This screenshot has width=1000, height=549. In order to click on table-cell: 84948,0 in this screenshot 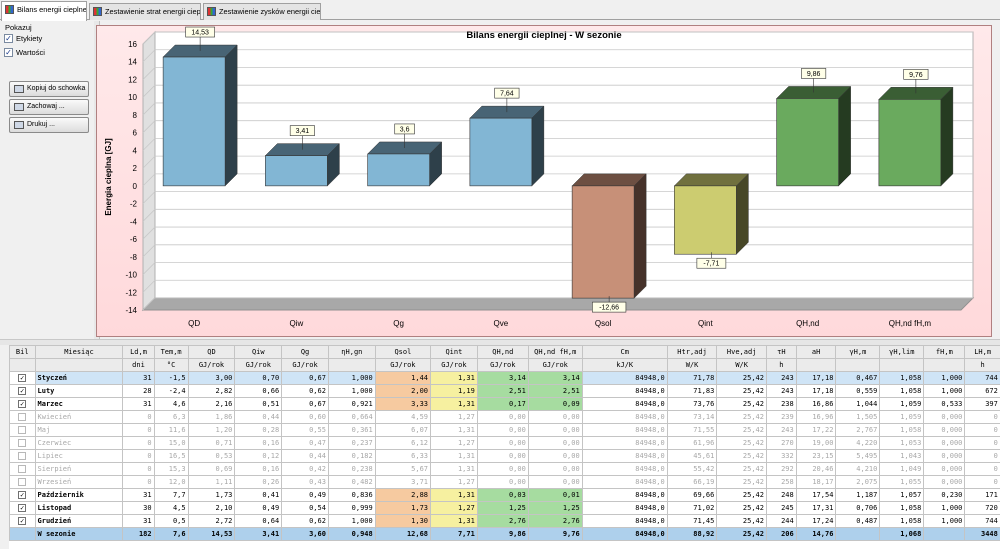, I will do `click(624, 508)`.